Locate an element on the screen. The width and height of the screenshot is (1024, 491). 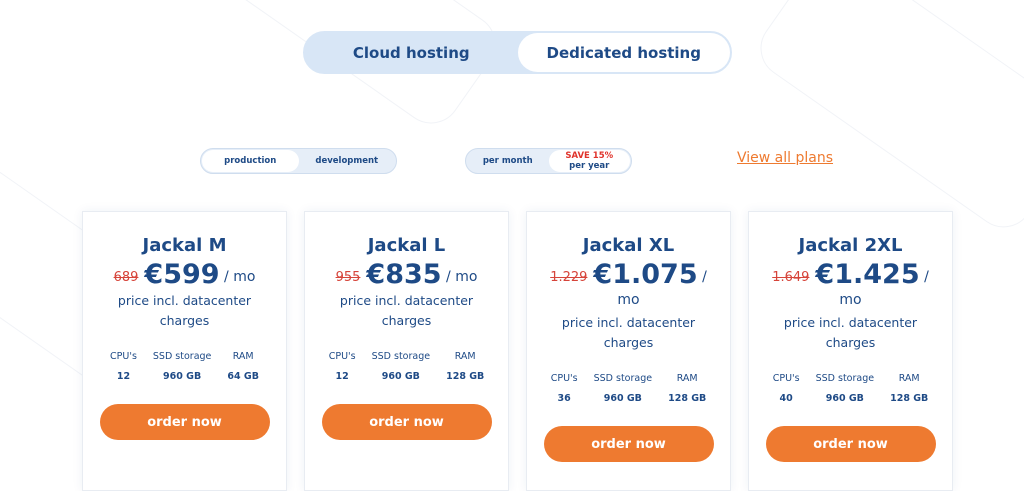
plan-name: Jackal L is located at coordinates (406, 245).